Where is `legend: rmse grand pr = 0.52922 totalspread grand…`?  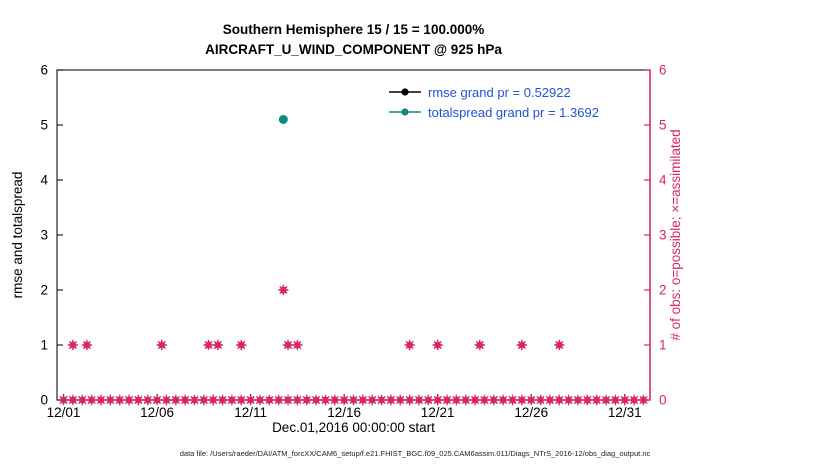 legend: rmse grand pr = 0.52922 totalspread grand… is located at coordinates (493, 102).